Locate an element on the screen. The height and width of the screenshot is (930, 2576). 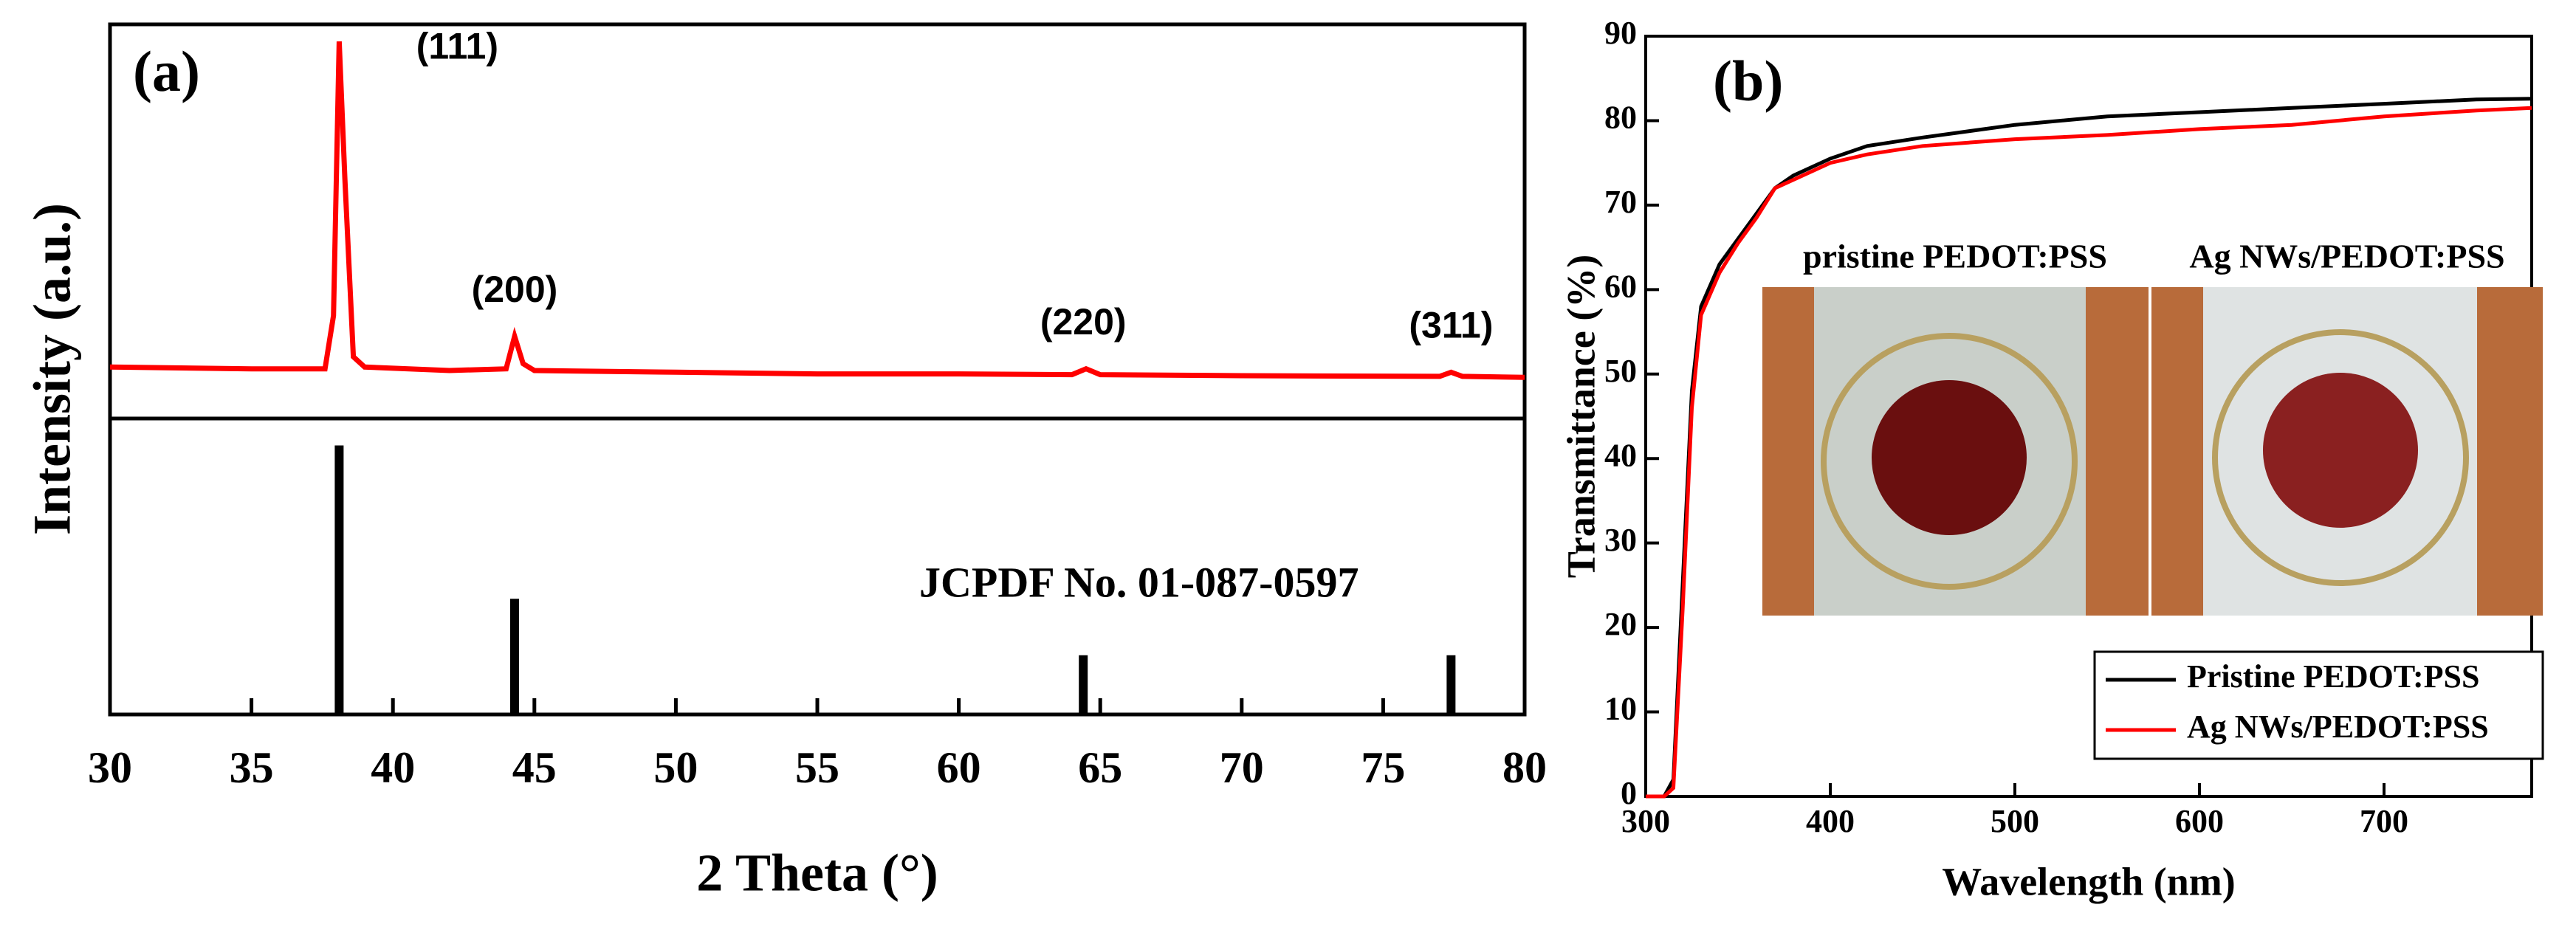
legend-label: Pristine PEDOT:PSS is located at coordinates (2333, 676).